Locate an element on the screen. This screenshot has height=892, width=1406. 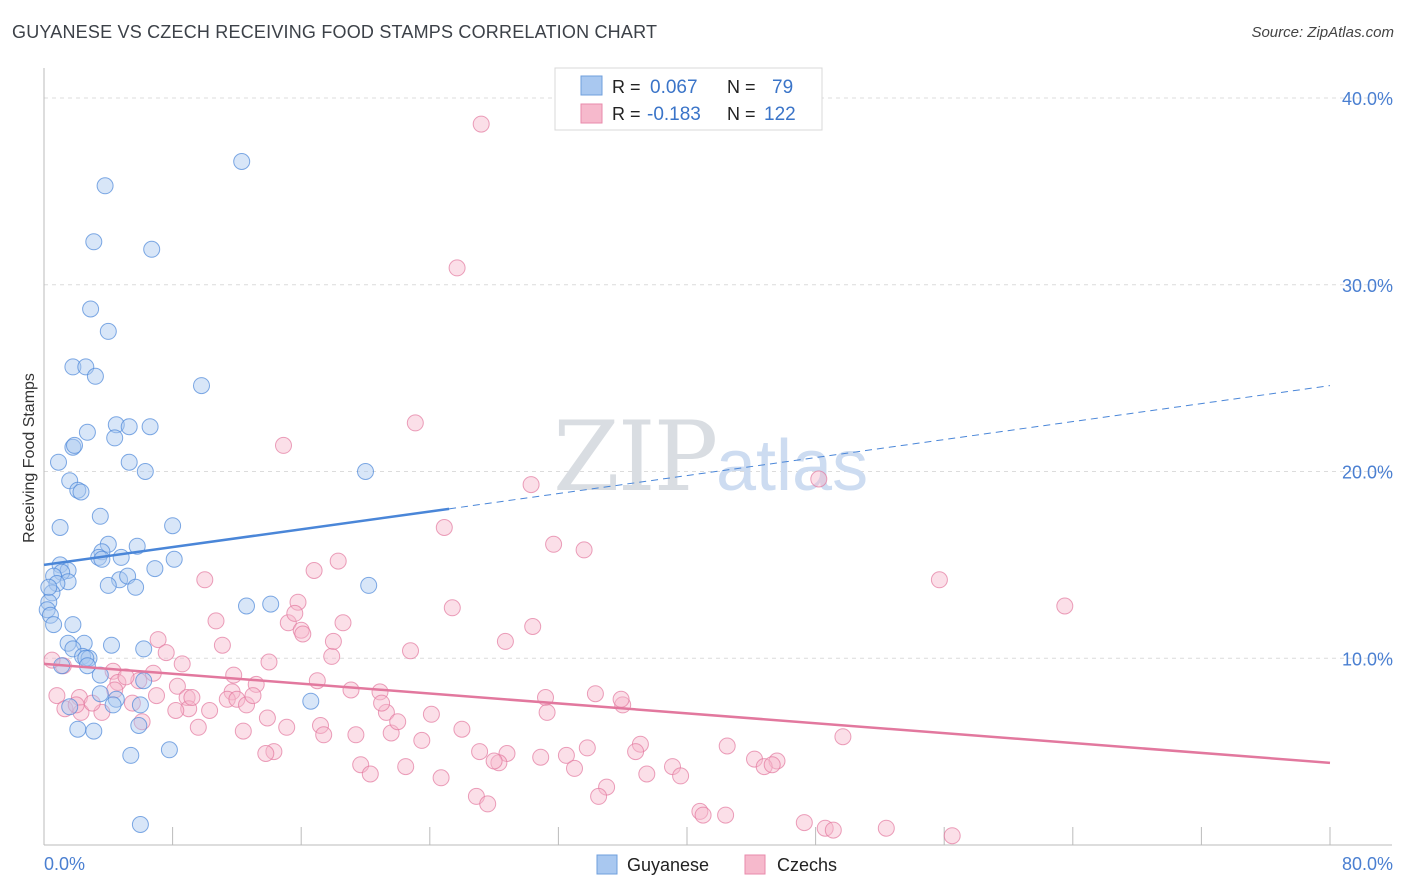
bottom-legend-label-czechs: Czechs is located at coordinates (807, 865).